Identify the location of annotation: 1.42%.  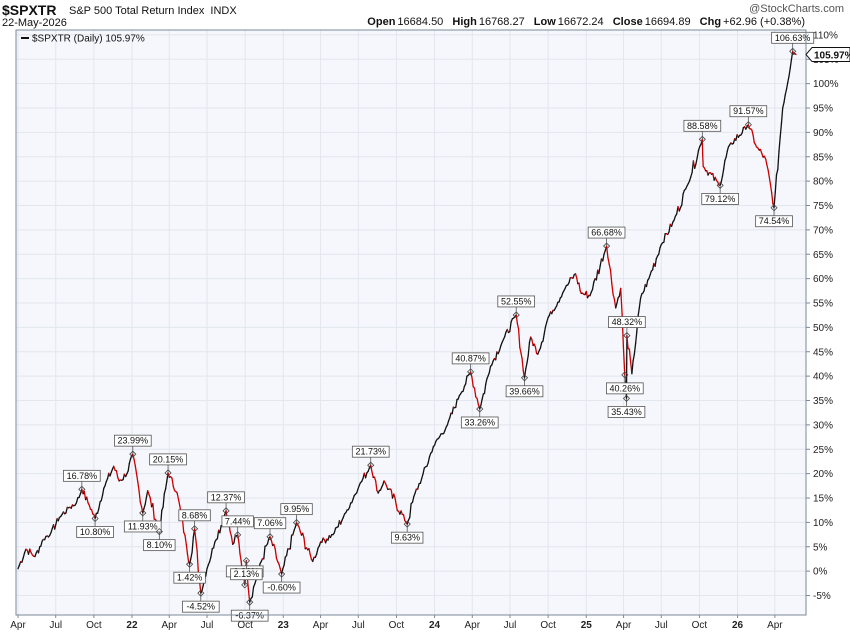
(189, 572).